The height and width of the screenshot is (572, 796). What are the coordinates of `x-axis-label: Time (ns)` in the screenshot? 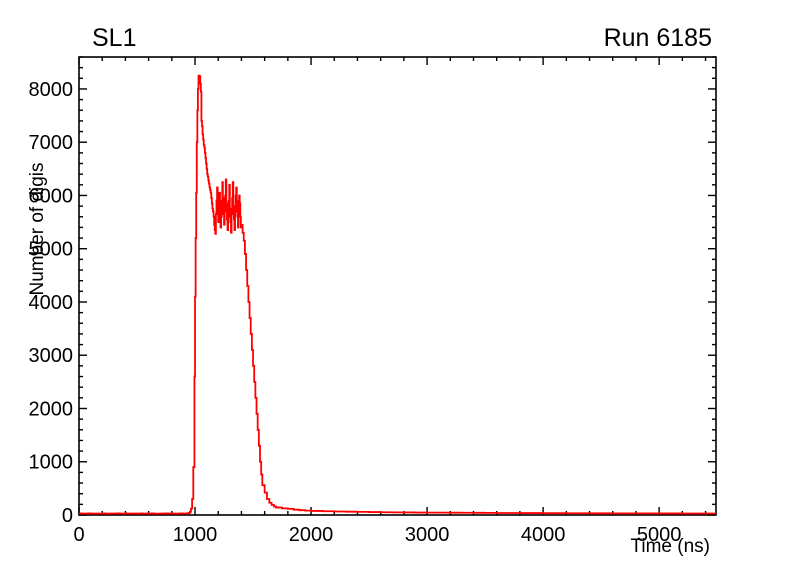 It's located at (670, 546).